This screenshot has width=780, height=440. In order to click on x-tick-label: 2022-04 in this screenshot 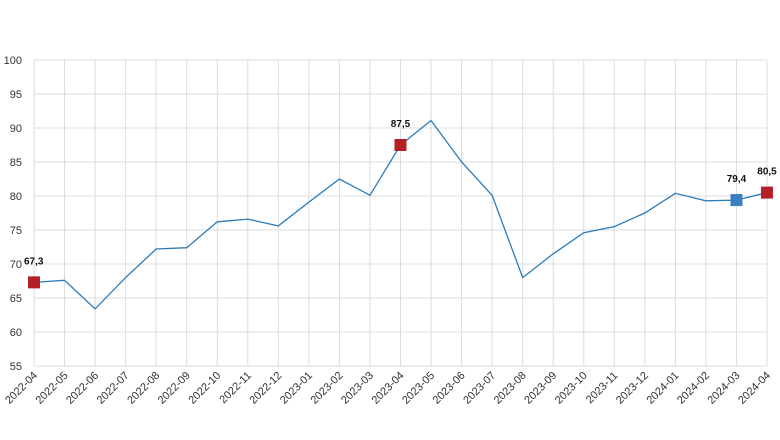, I will do `click(21, 388)`.